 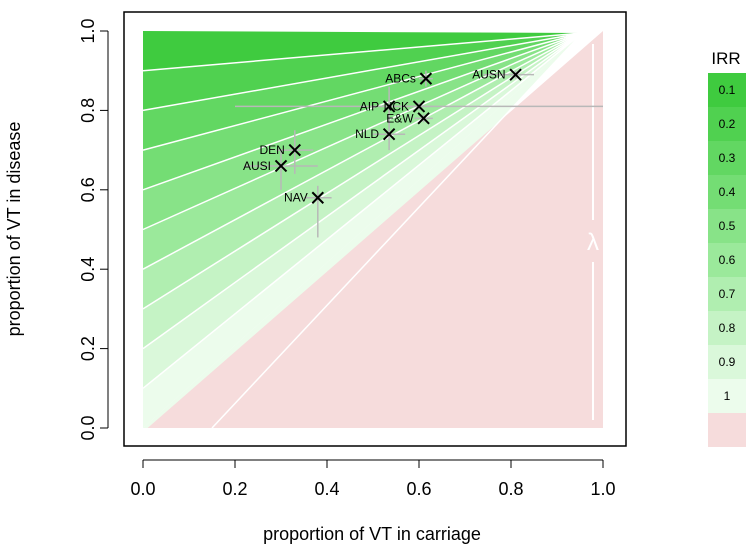 What do you see at coordinates (400, 79) in the screenshot?
I see `data-point-label: ABCs` at bounding box center [400, 79].